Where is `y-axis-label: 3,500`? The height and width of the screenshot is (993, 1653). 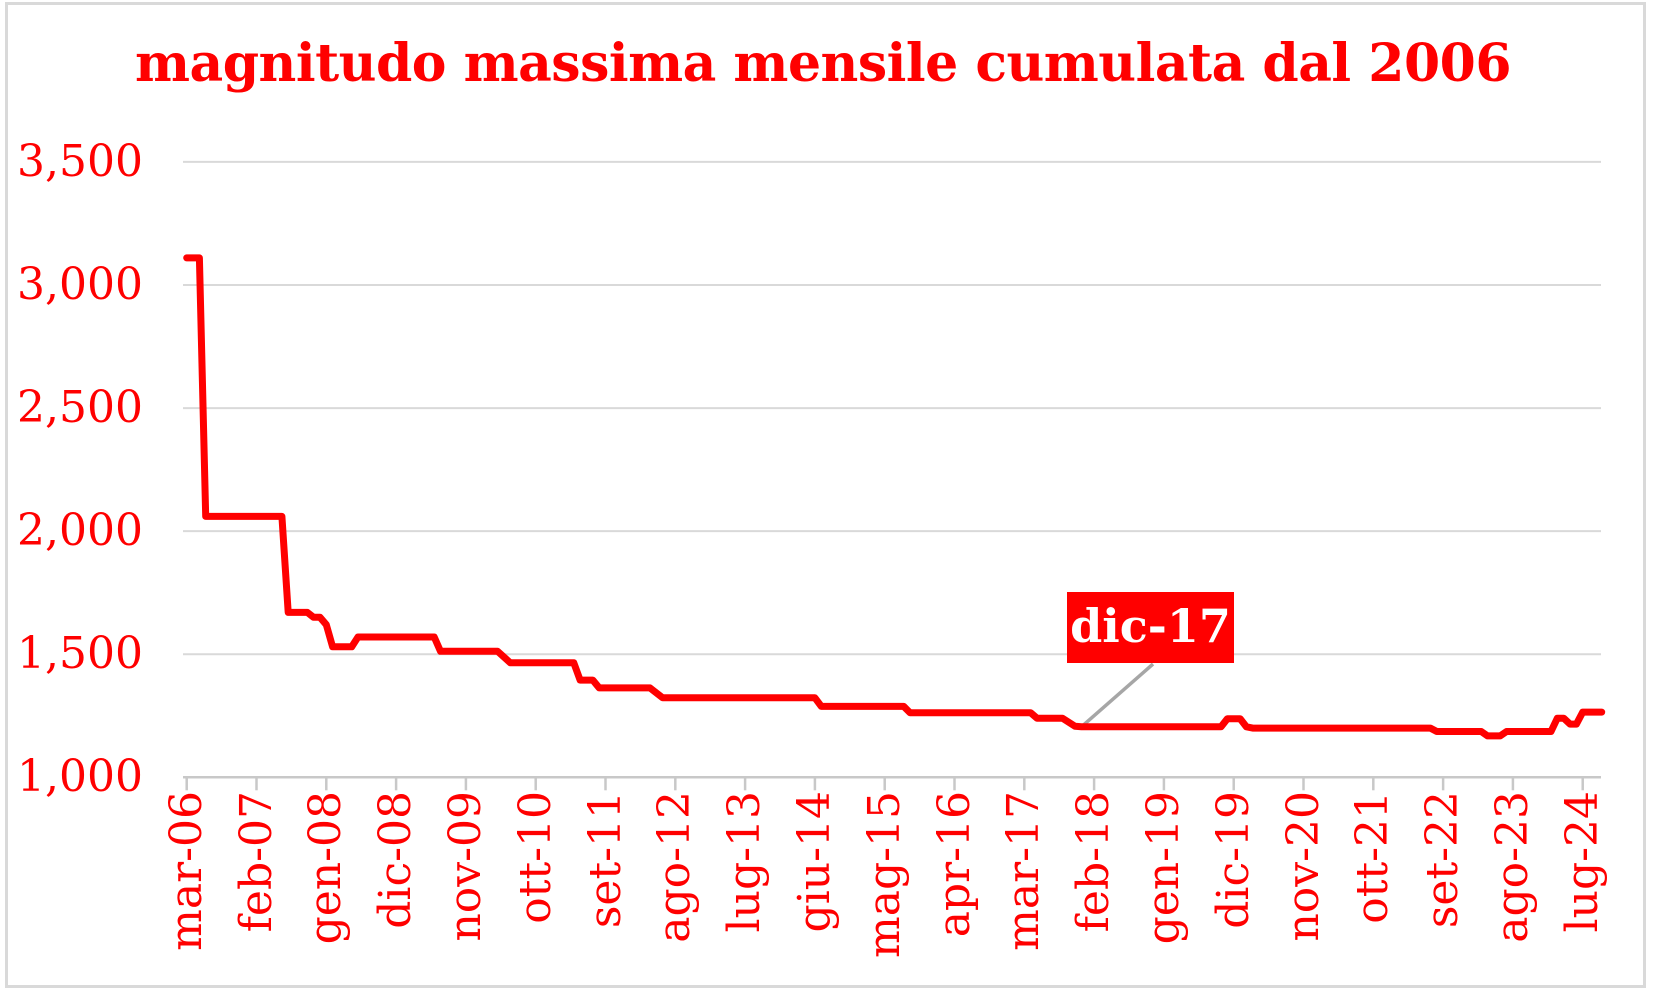 y-axis-label: 3,500 is located at coordinates (80, 161).